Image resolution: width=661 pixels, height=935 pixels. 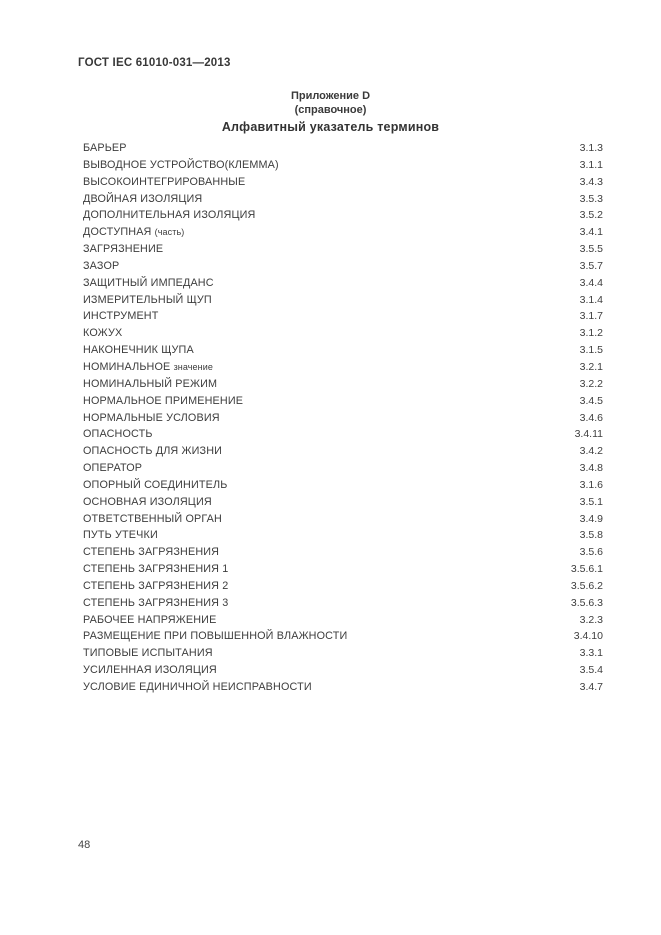 I want to click on term-text: УСИЛЕННАЯ ИЗОЛЯЦИЯ, so click(x=150, y=670).